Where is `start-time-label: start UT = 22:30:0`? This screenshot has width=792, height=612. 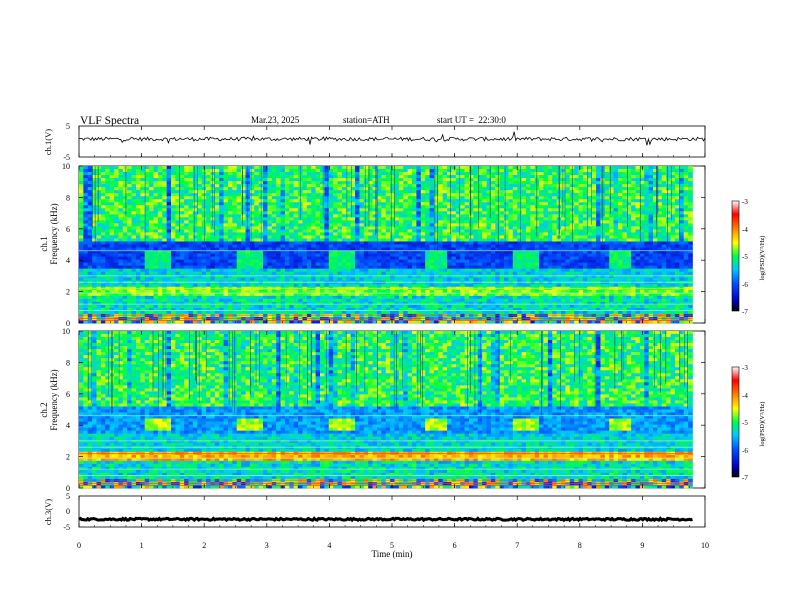
start-time-label: start UT = 22:30:0 is located at coordinates (471, 120).